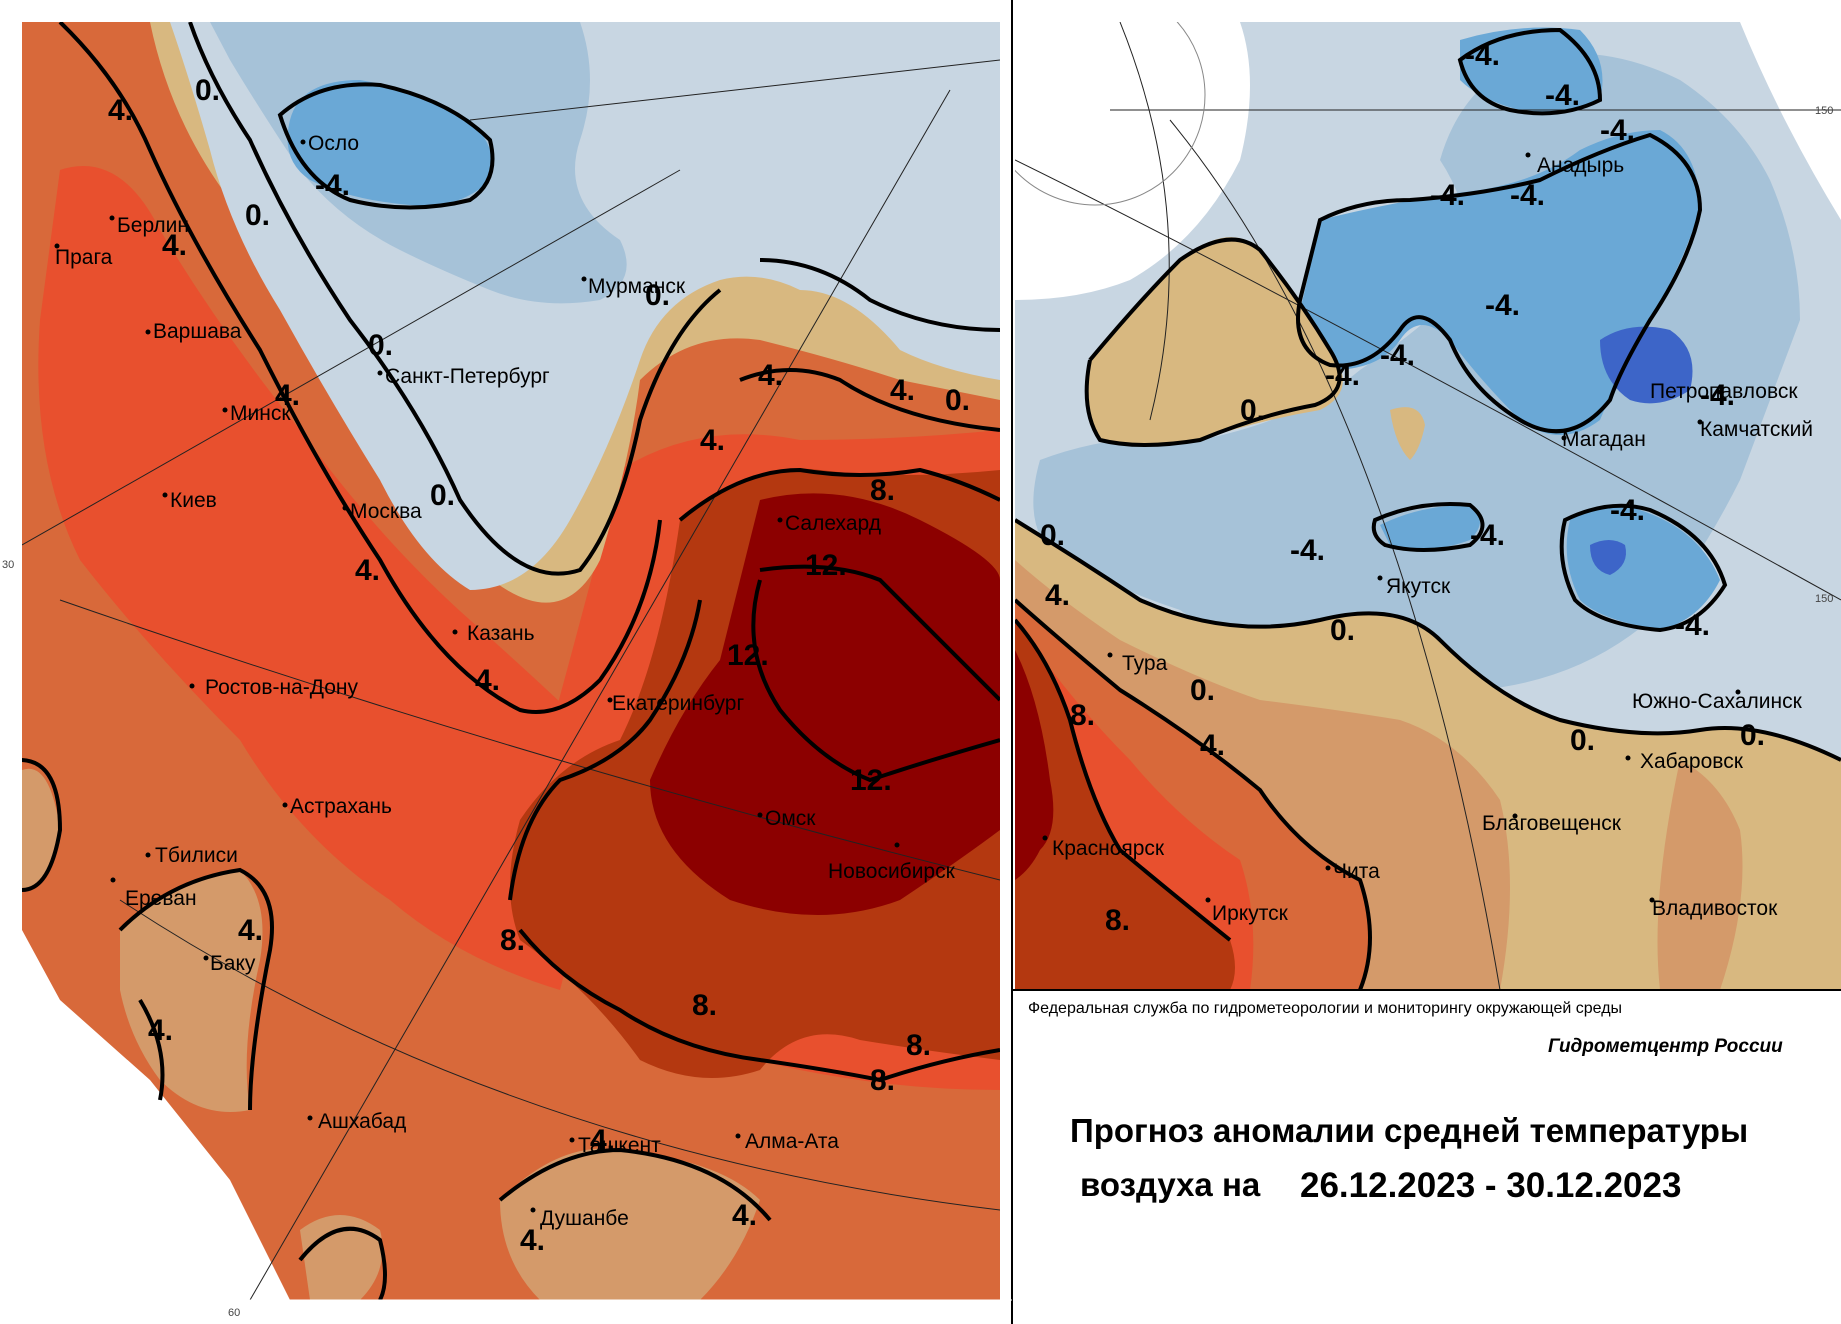 This screenshot has width=1841, height=1324. What do you see at coordinates (1692, 761) in the screenshot?
I see `city-label: Хабаровск` at bounding box center [1692, 761].